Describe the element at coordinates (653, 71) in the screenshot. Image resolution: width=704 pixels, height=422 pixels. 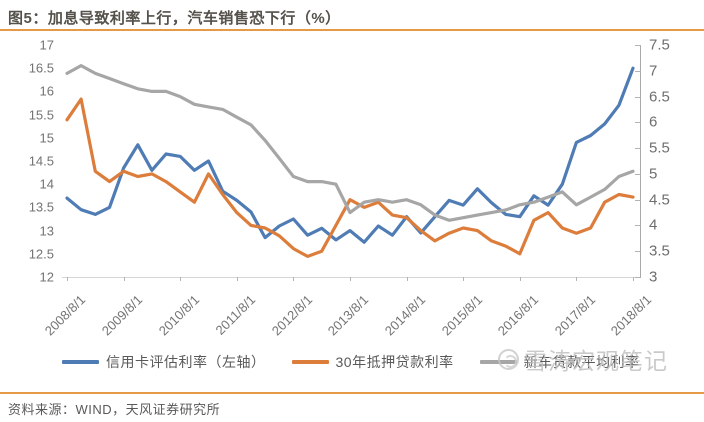
I see `y-axis-right-tick-label: 7` at that location.